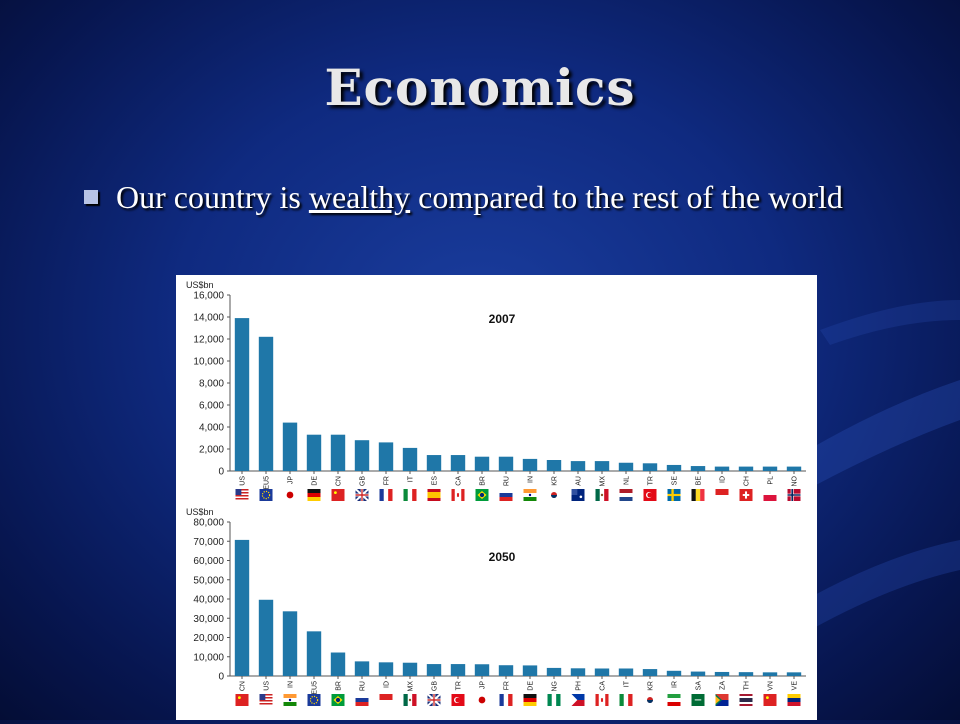 The height and width of the screenshot is (724, 960). I want to click on flag-ng-icon, so click(554, 700).